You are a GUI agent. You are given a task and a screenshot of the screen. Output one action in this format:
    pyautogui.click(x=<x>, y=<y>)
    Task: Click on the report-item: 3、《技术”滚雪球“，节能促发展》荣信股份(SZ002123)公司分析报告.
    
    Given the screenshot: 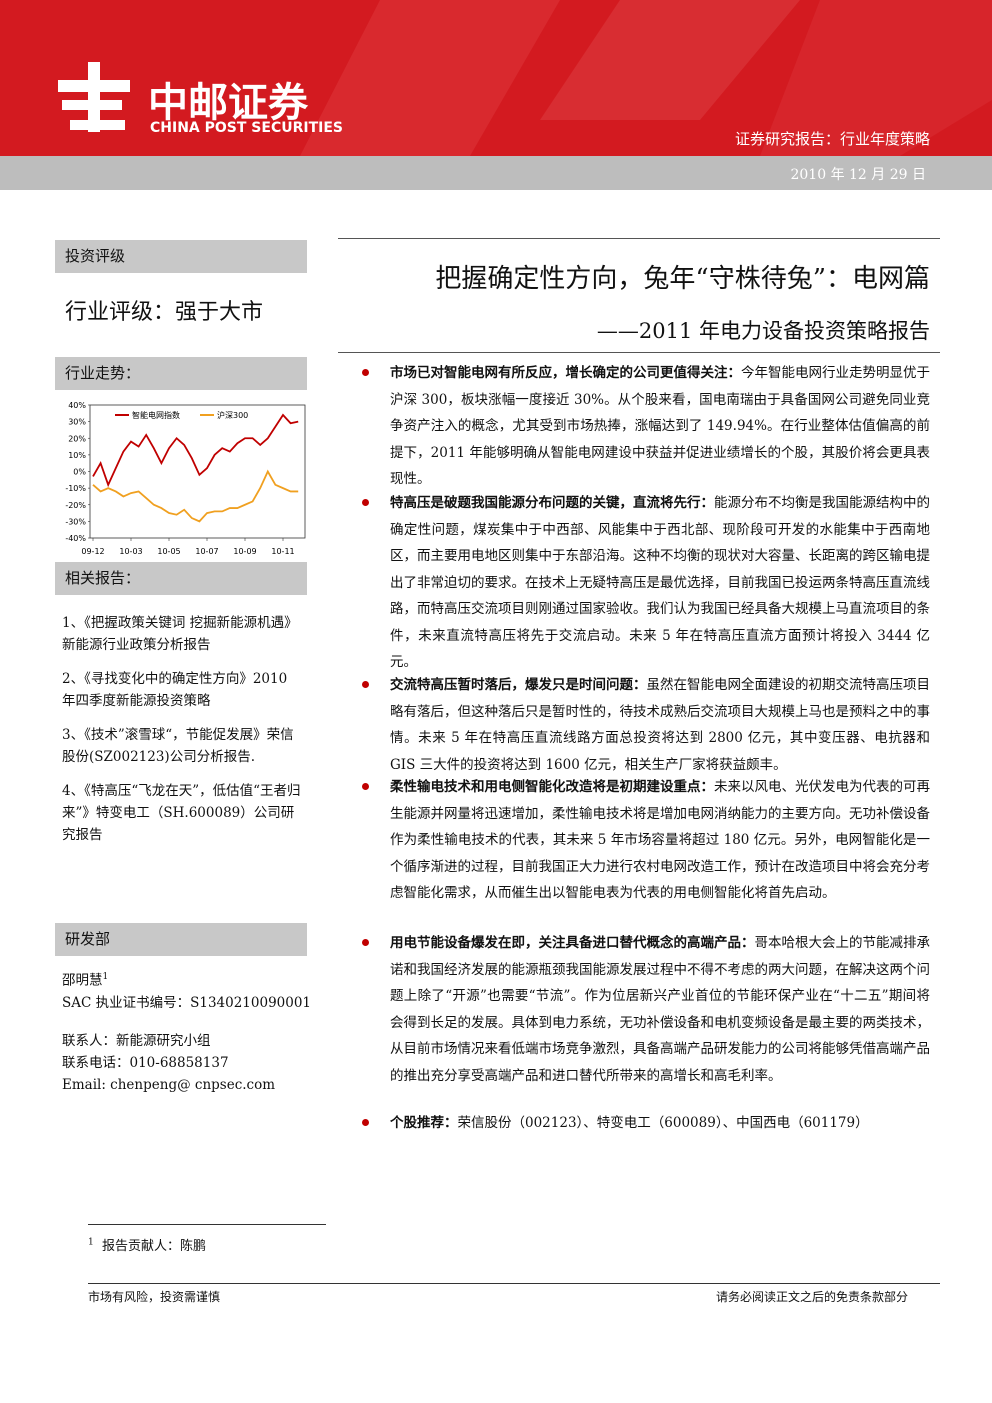 What is the action you would take?
    pyautogui.click(x=178, y=746)
    